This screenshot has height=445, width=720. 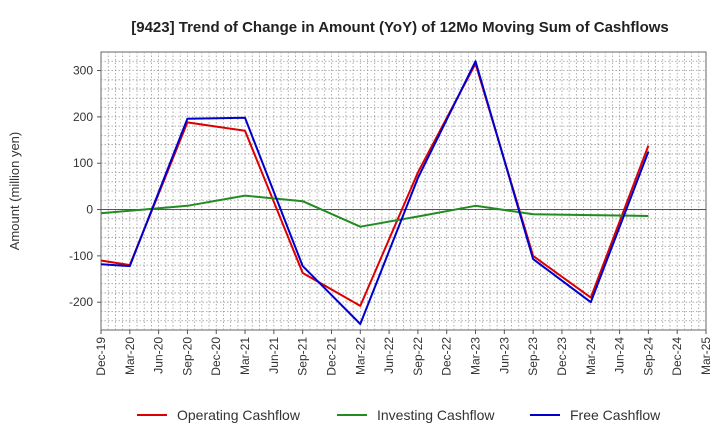 I want to click on x-tick-label: Sep-22, so click(x=418, y=356).